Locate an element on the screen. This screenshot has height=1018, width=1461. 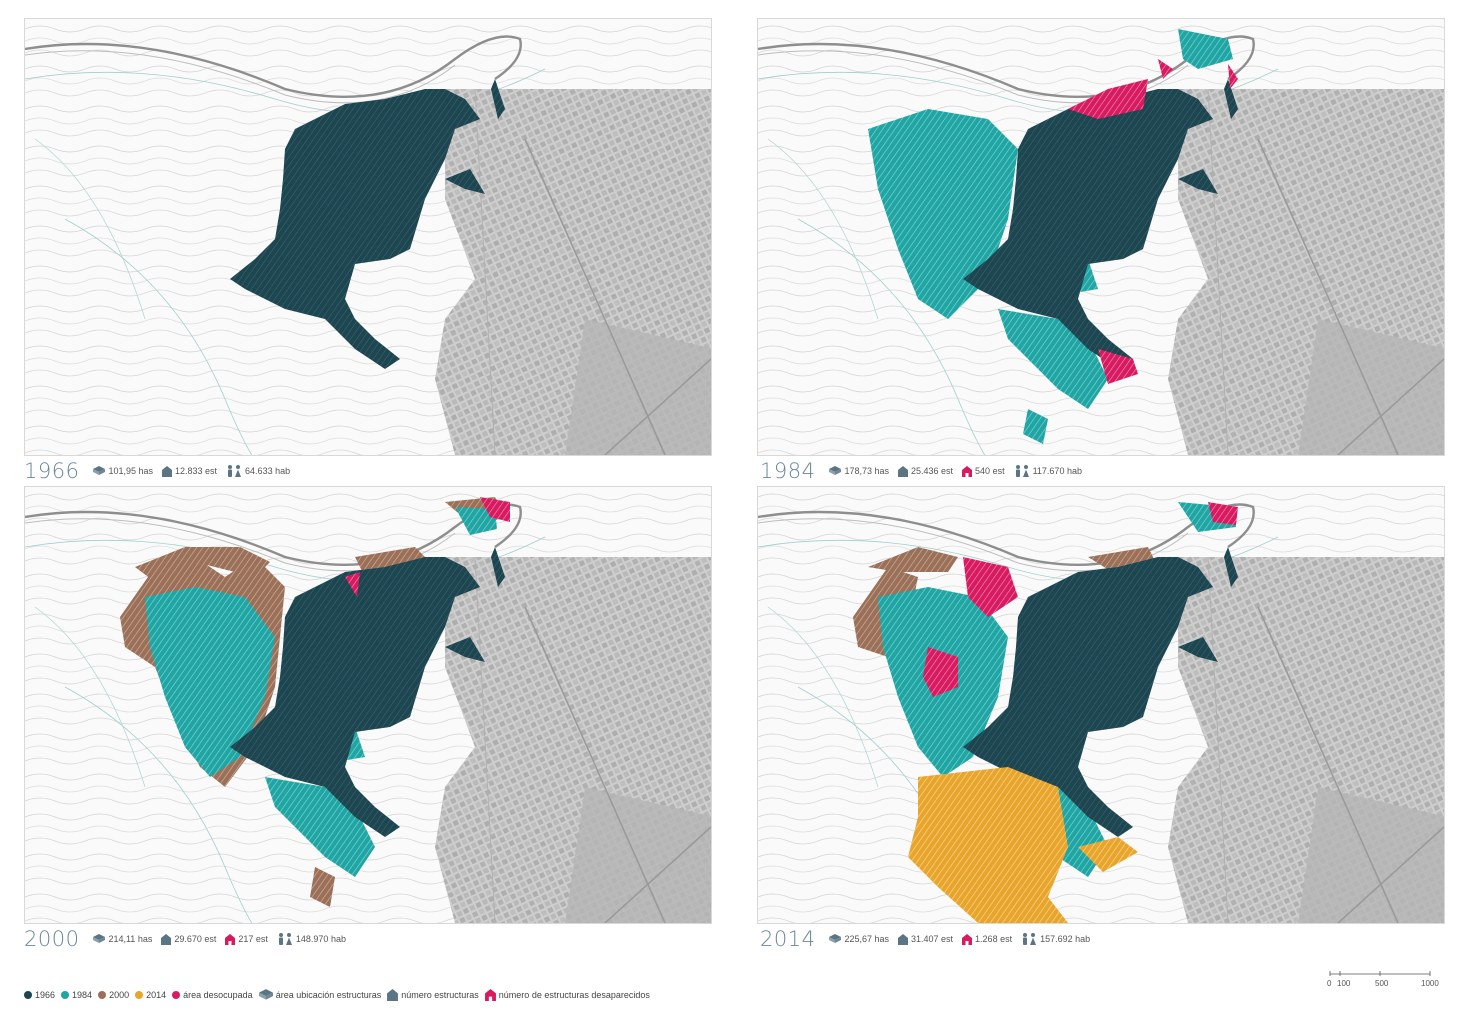
legend-item-area: área ubicación estructuras is located at coordinates (320, 995).